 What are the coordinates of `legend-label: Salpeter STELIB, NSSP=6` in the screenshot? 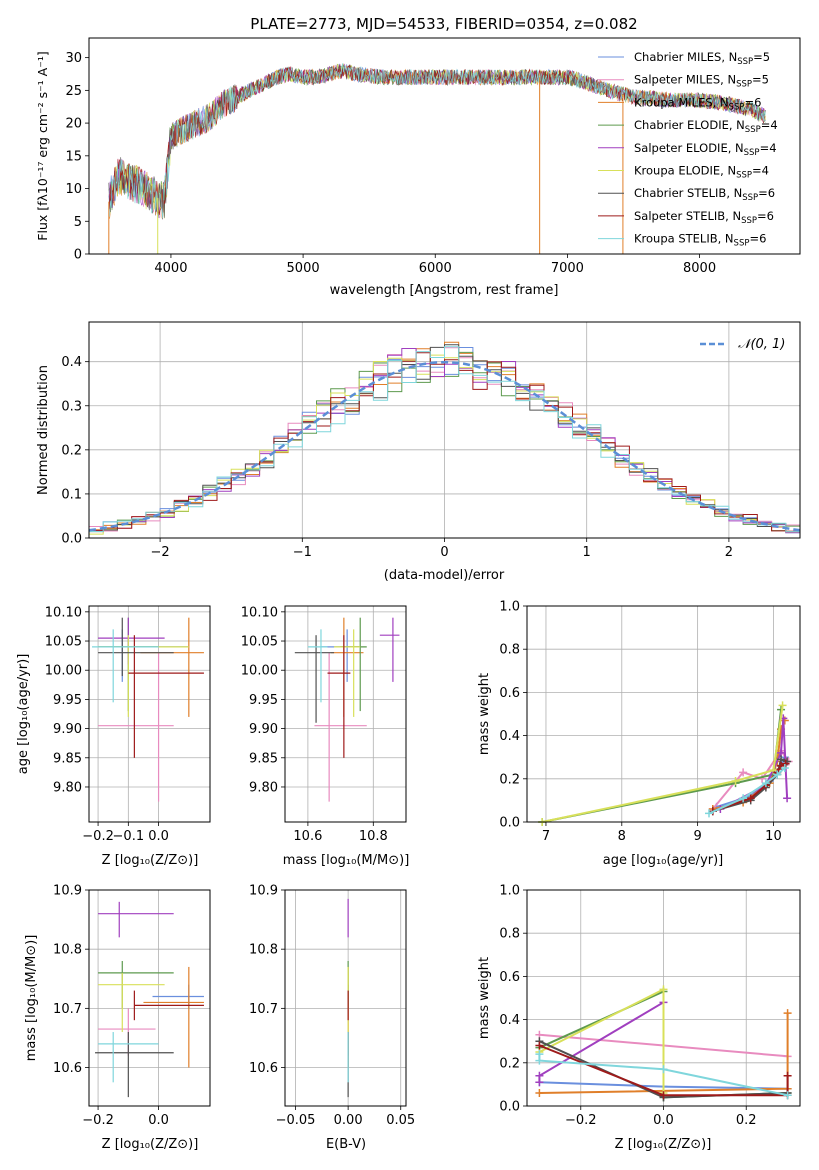 It's located at (704, 217).